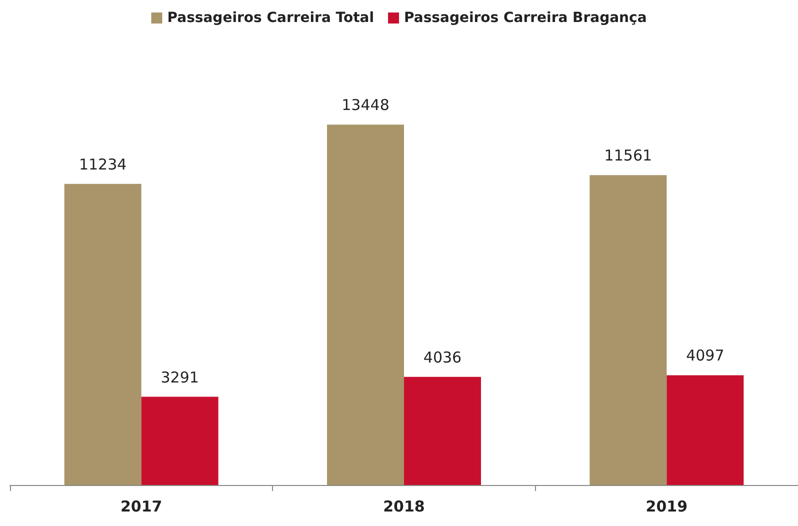 Image resolution: width=798 pixels, height=526 pixels. I want to click on legend-label: Passageiros Carreira Total, so click(270, 18).